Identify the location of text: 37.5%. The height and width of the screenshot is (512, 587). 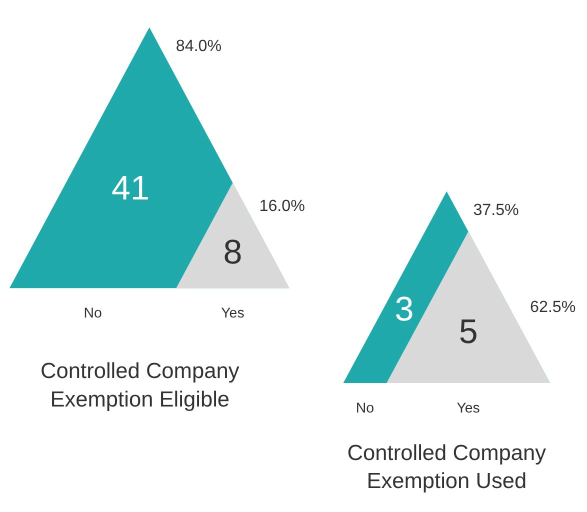
(496, 210).